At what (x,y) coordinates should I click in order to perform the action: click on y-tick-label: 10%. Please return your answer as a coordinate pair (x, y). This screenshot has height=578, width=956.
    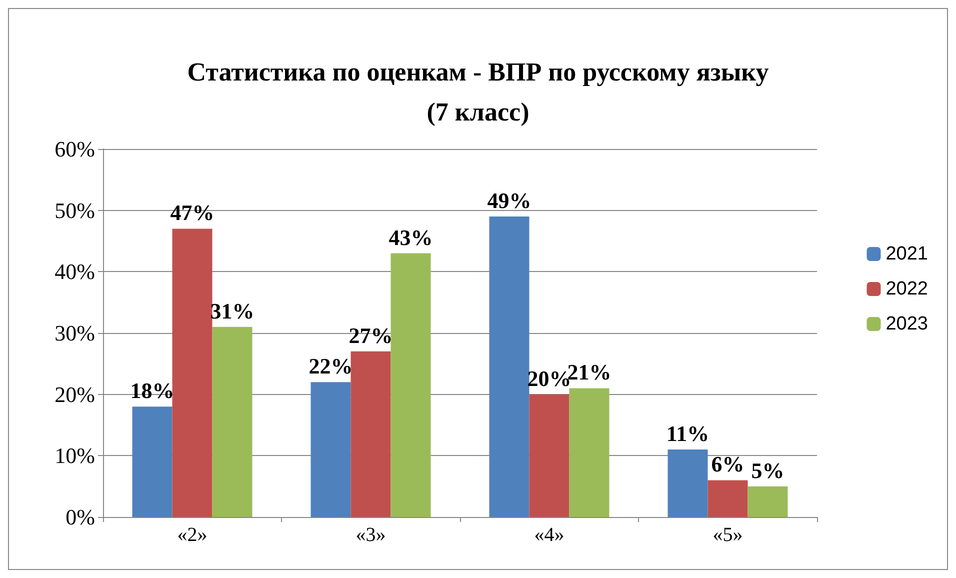
    Looking at the image, I should click on (74, 455).